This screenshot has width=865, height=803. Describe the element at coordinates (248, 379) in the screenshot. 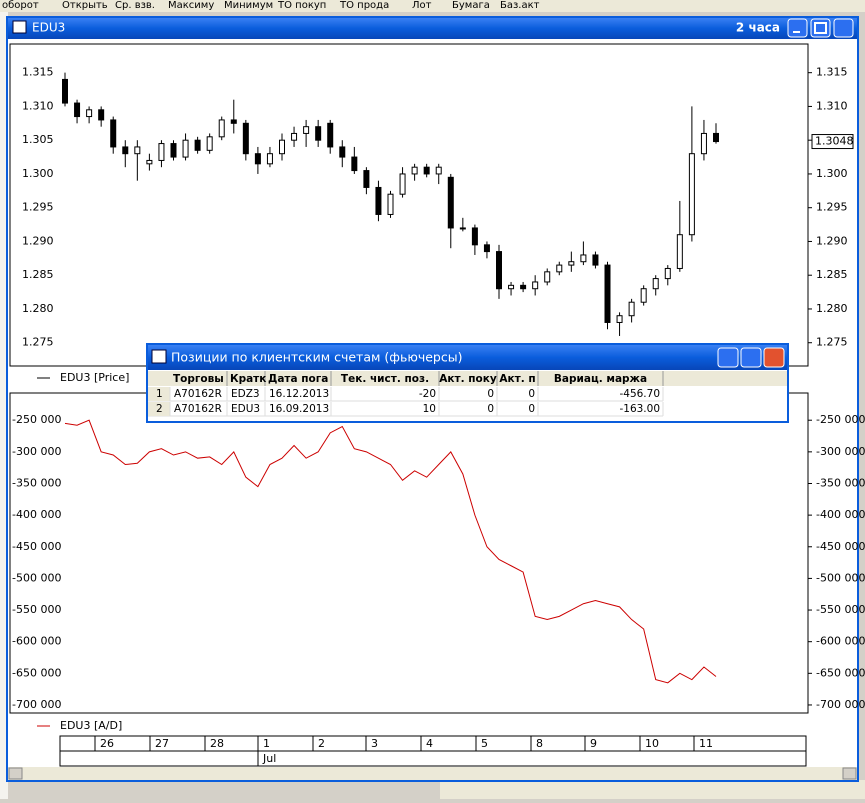

I see `column-header: Кратк` at that location.